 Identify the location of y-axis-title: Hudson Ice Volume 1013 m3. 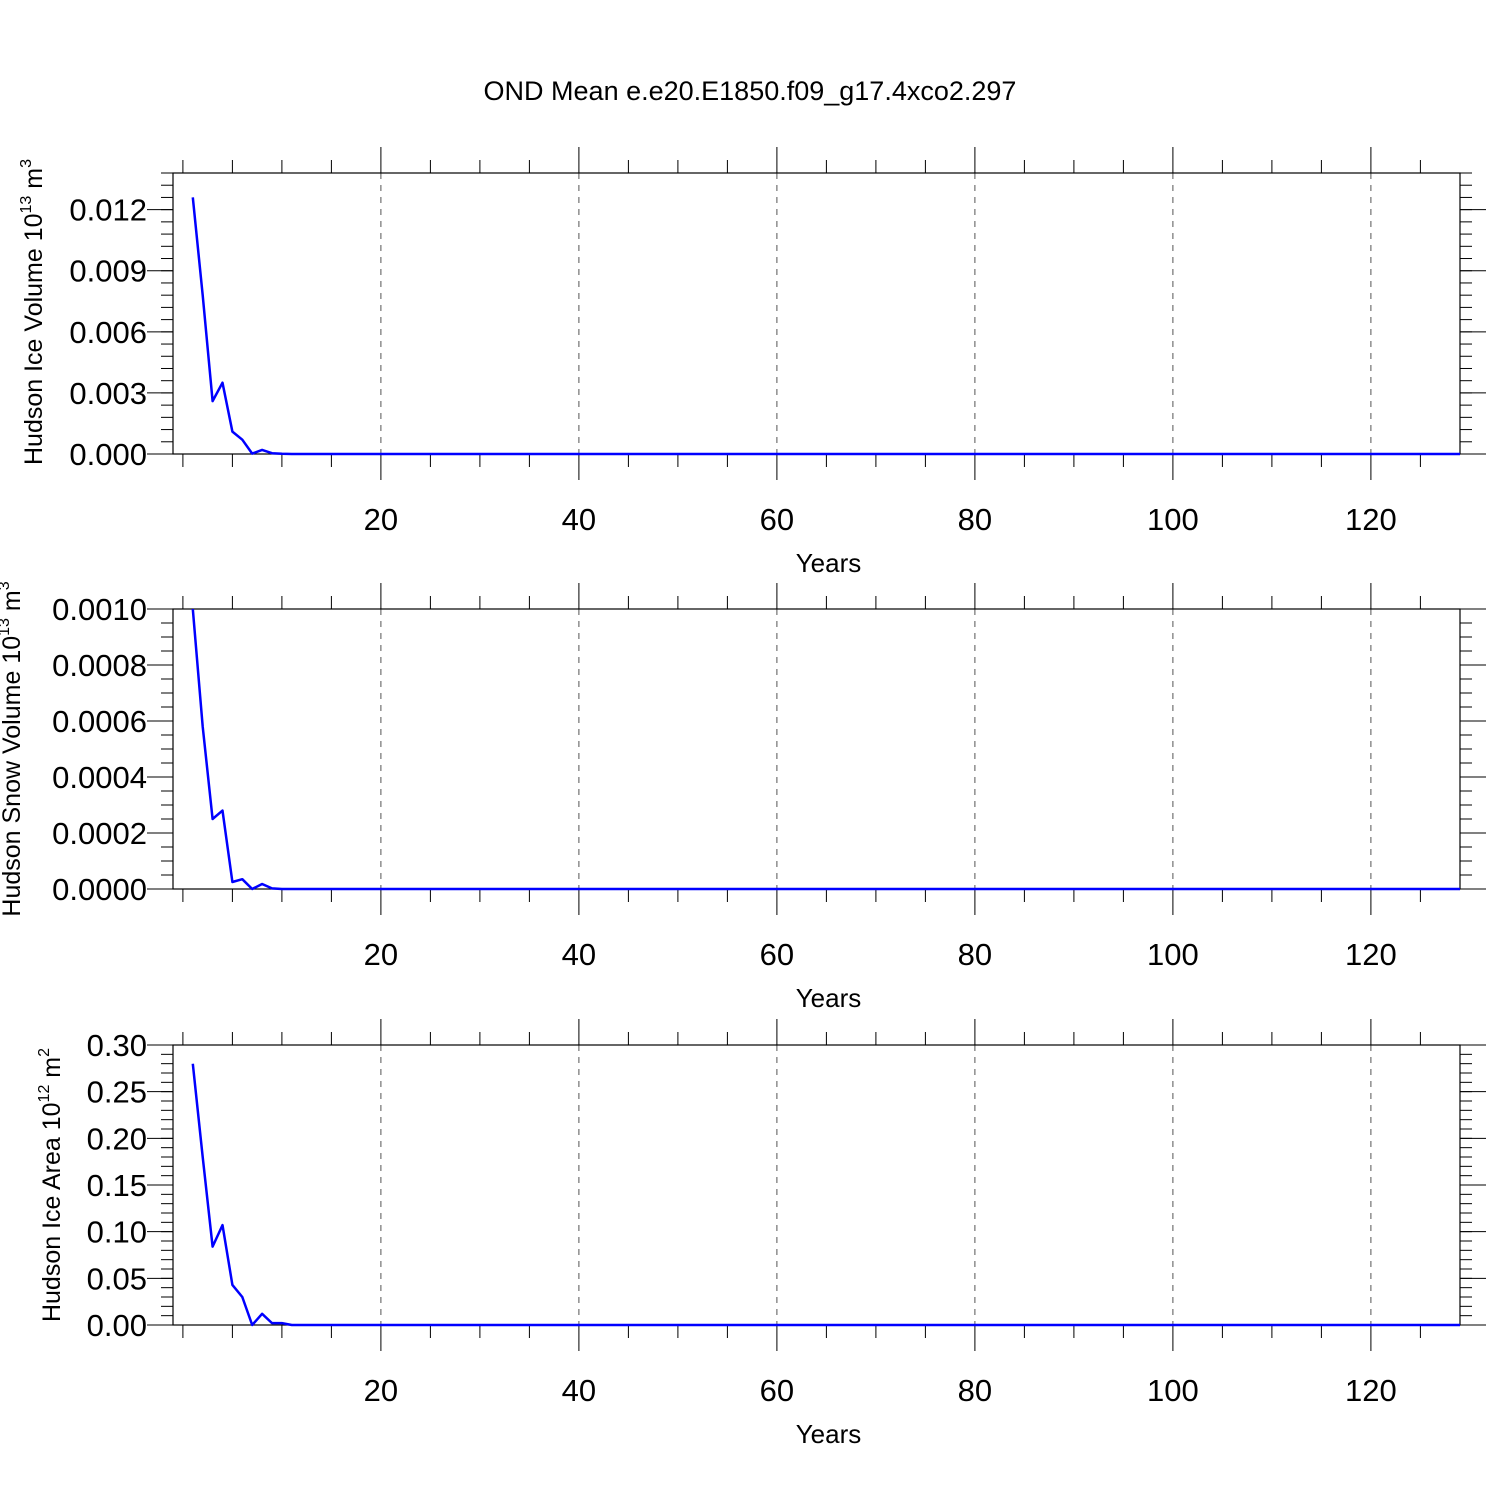
(33, 312).